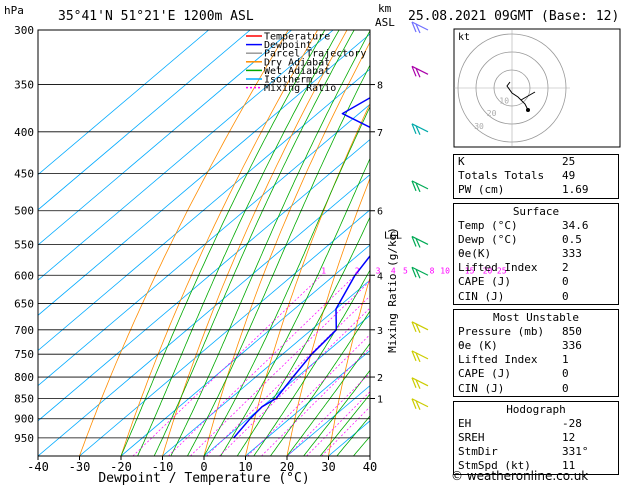  What do you see at coordinates (380, 378) in the screenshot?
I see `km-tick-label: 2` at bounding box center [380, 378].